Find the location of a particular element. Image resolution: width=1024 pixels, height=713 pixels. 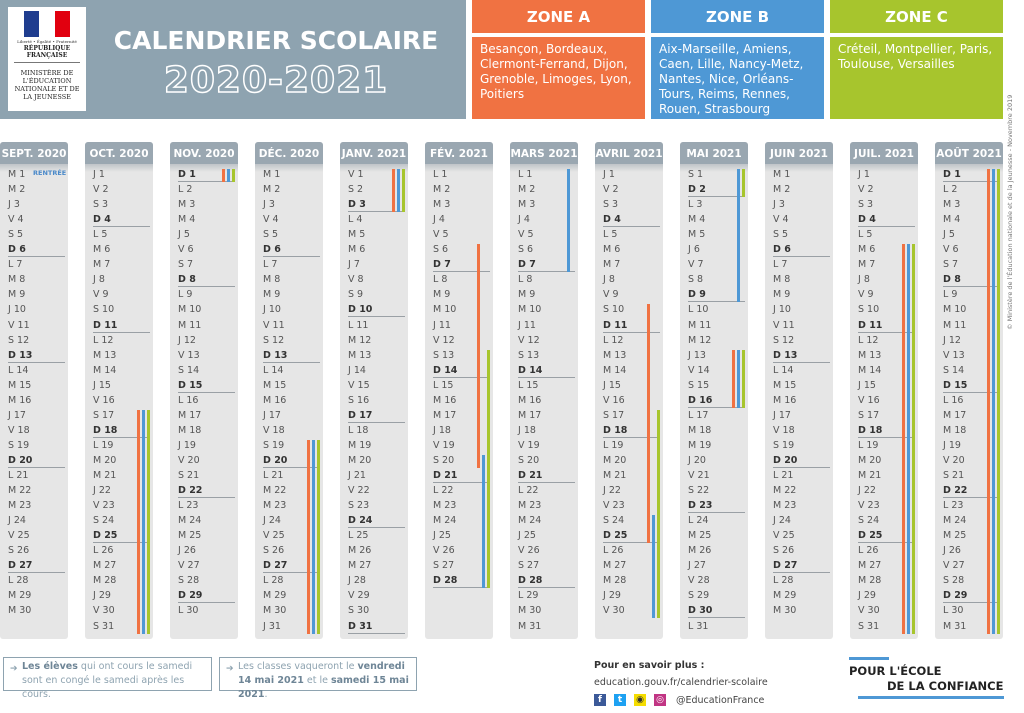

day-cell: J 4 is located at coordinates (524, 220).